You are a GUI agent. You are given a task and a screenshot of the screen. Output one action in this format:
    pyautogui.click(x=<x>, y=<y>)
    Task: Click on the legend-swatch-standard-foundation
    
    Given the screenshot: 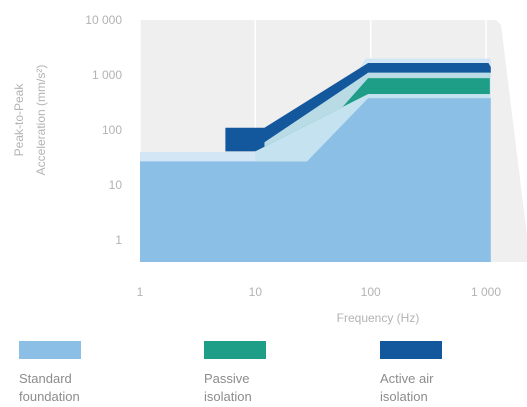 What is the action you would take?
    pyautogui.click(x=50, y=350)
    